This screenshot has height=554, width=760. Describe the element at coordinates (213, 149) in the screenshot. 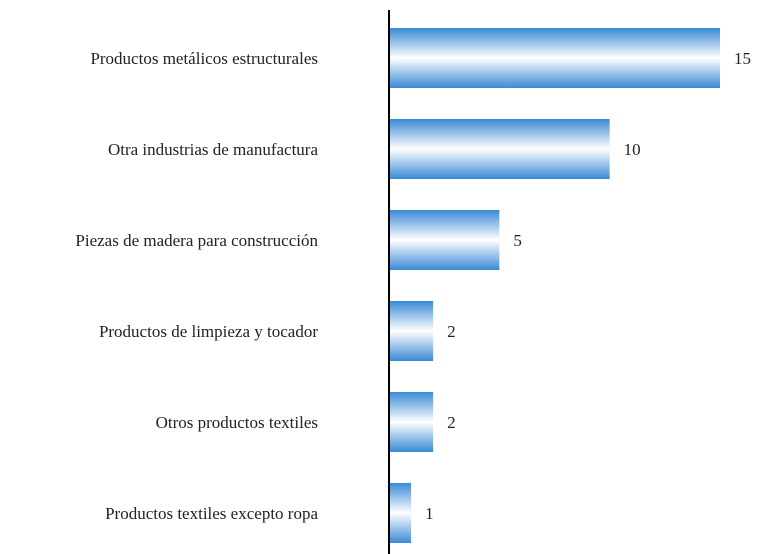

I see `category-label: Otra industrias de manufactura` at that location.